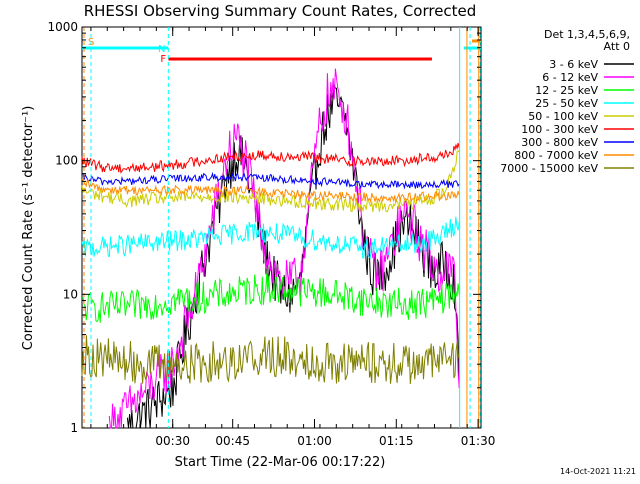 The image size is (640, 484). What do you see at coordinates (559, 129) in the screenshot?
I see `legend-label: 100 - 300 keV` at bounding box center [559, 129].